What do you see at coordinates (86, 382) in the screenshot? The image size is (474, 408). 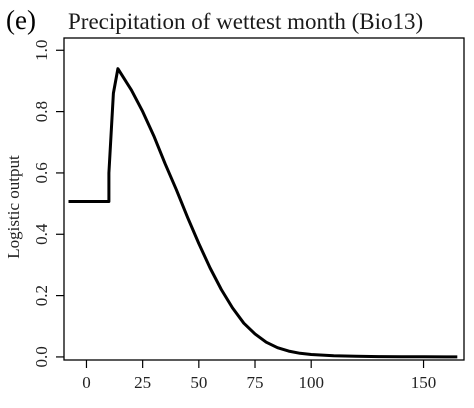 I see `x-tick-label: 0` at bounding box center [86, 382].